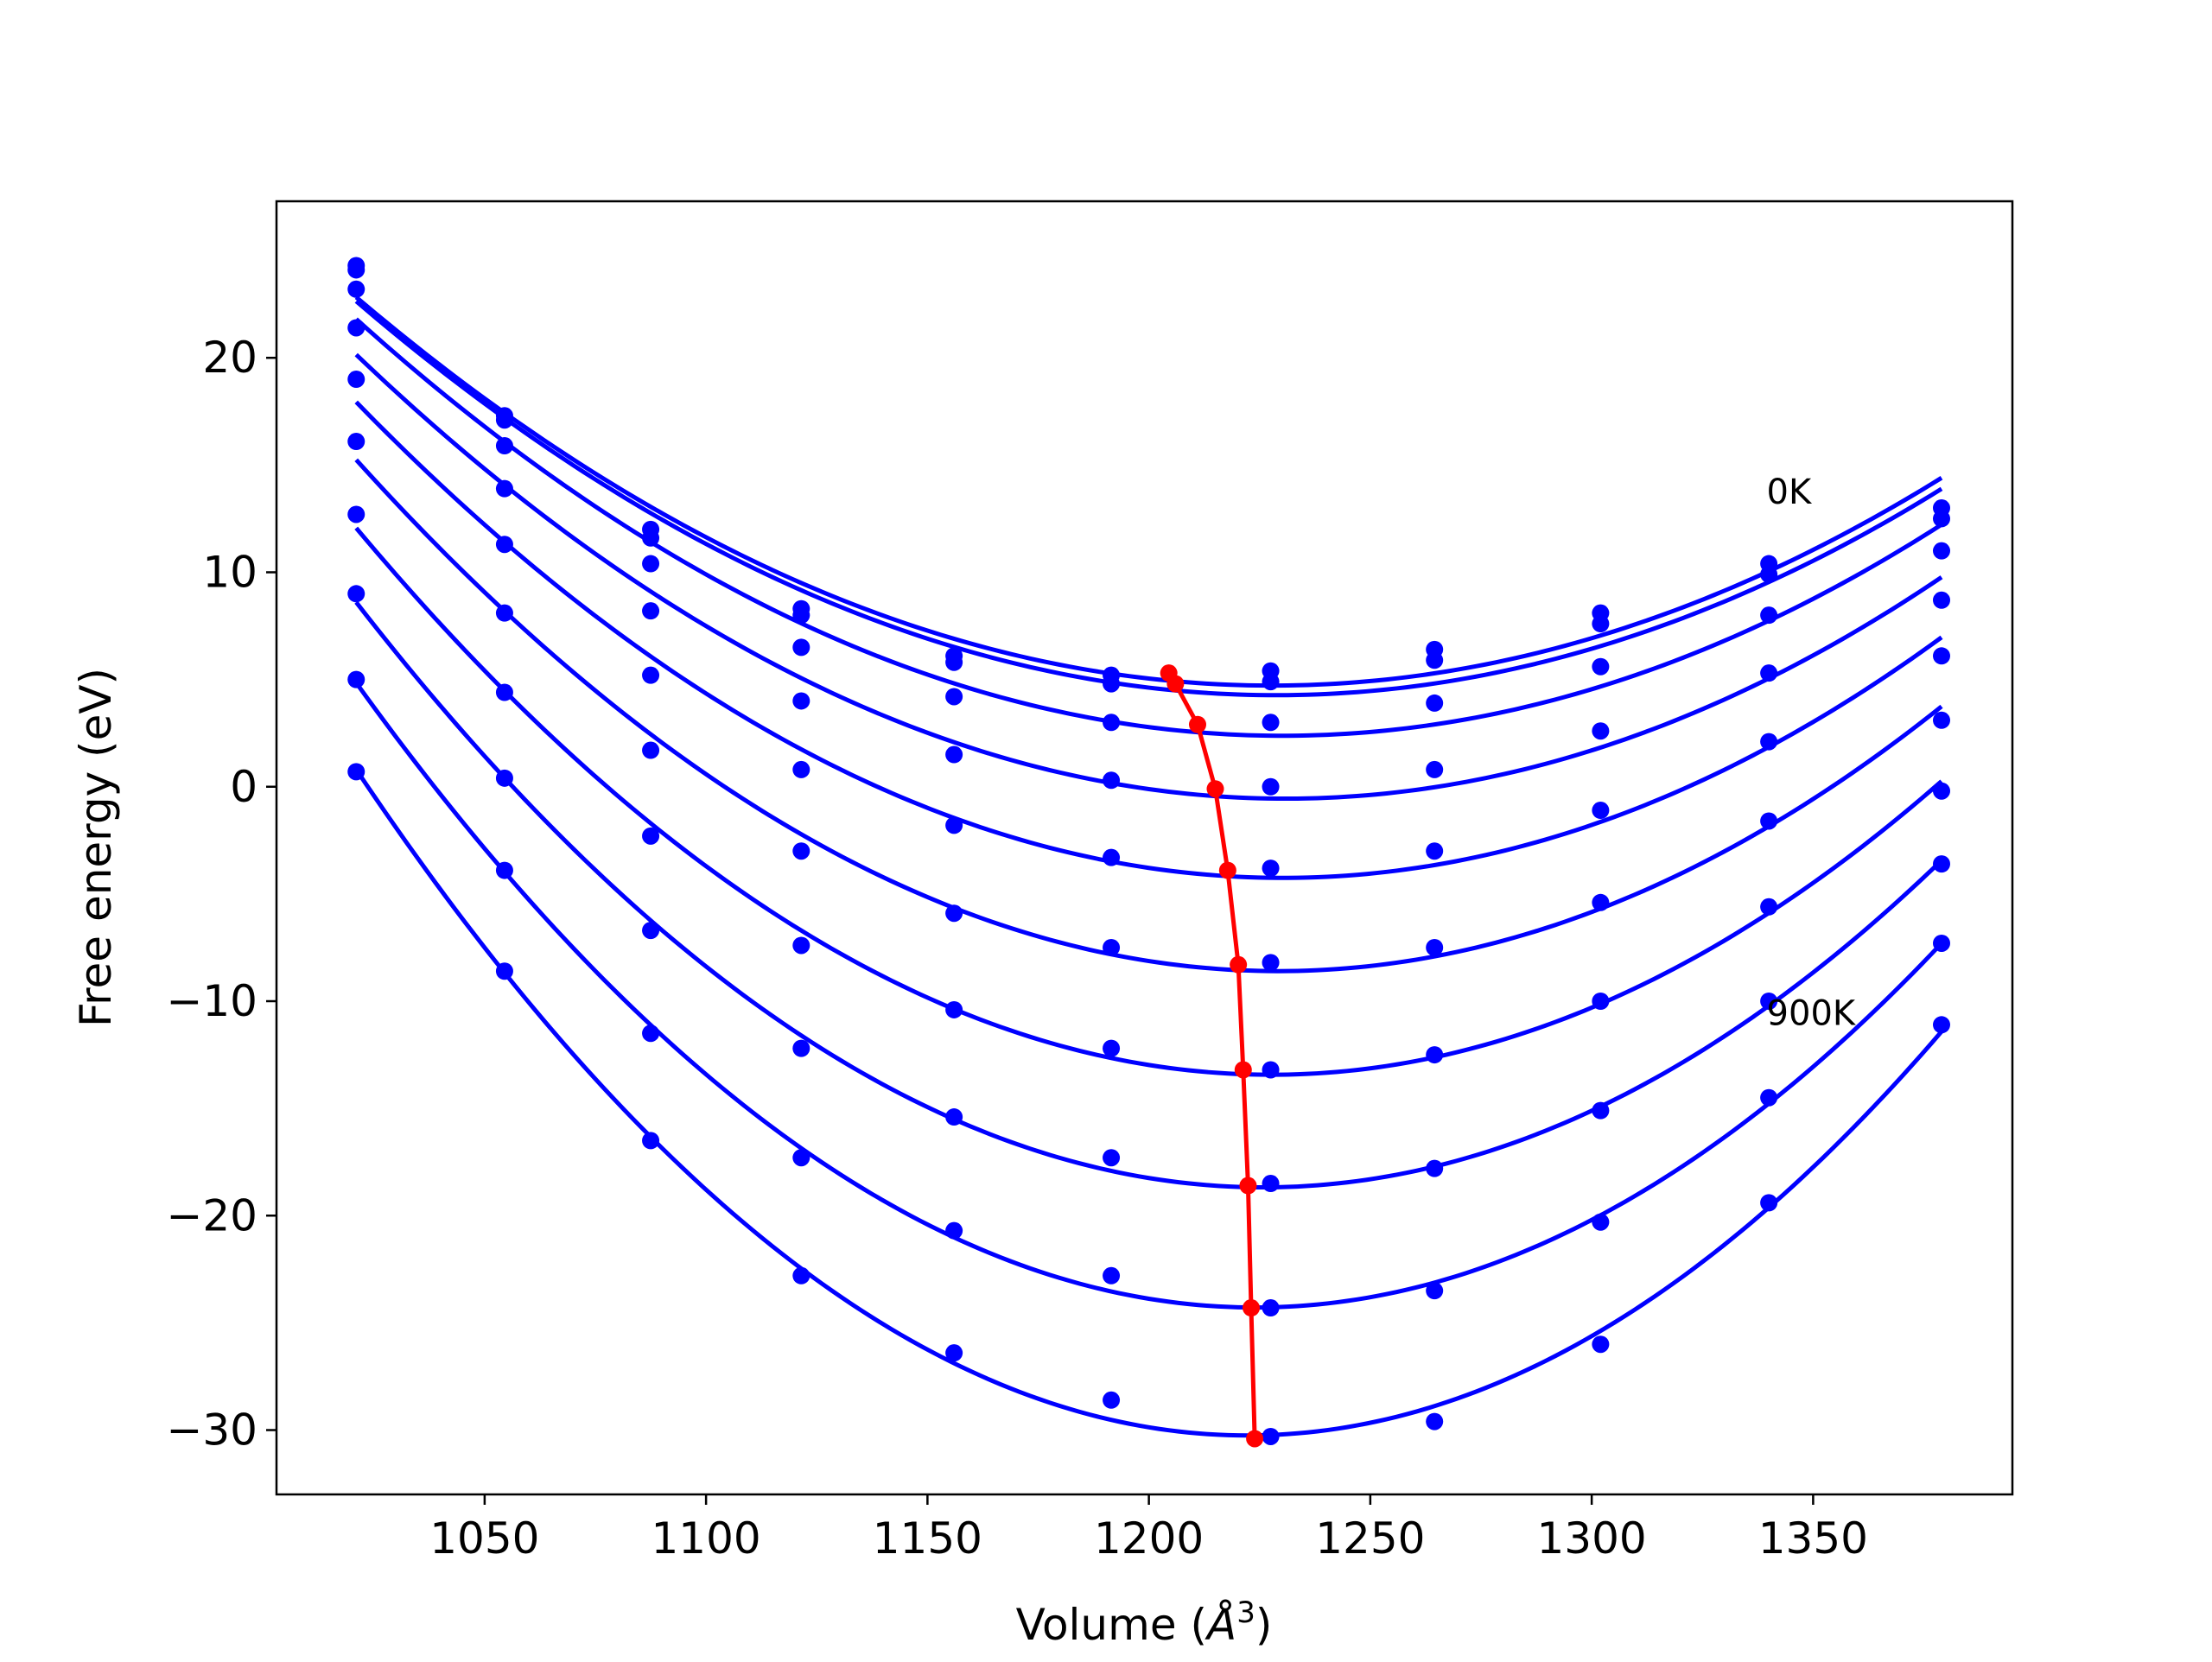 This screenshot has height=1662, width=2212. Describe the element at coordinates (1192, 1625) in the screenshot. I see `x-axis-label-open: (` at that location.